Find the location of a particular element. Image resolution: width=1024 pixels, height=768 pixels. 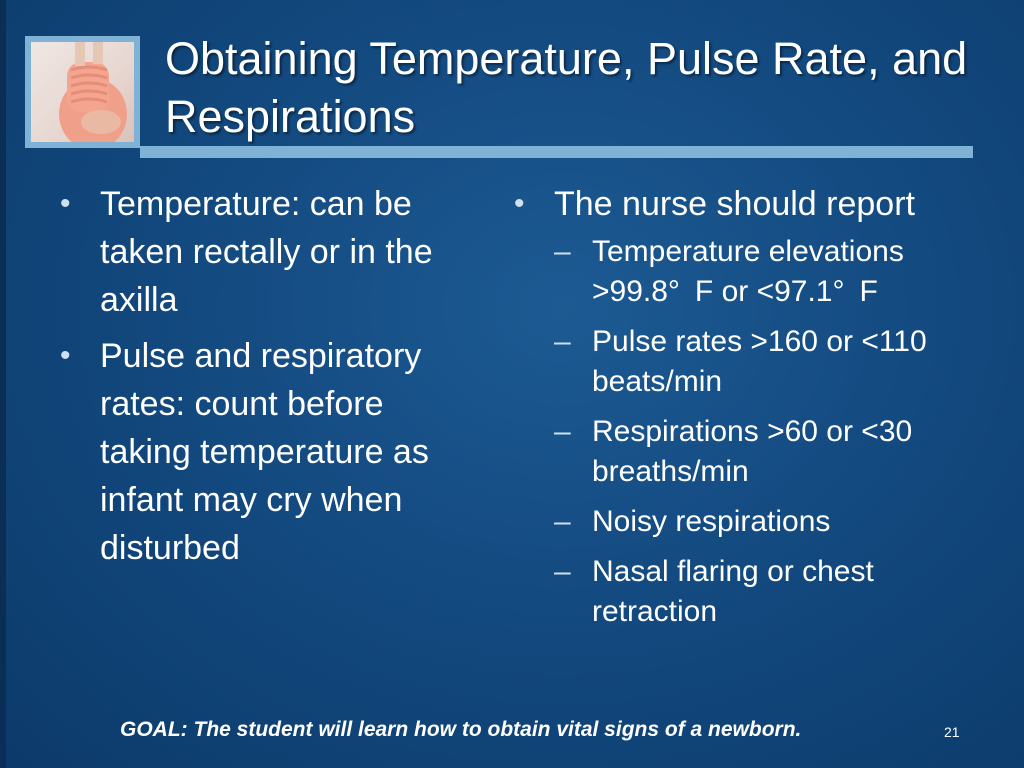

sub-item-nasal: – Nasal flaring or chest retraction is located at coordinates (774, 592).